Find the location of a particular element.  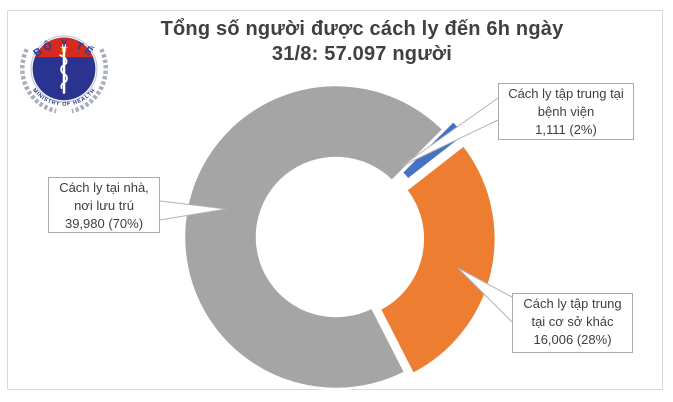

emblem-circle is located at coordinates (64, 69).